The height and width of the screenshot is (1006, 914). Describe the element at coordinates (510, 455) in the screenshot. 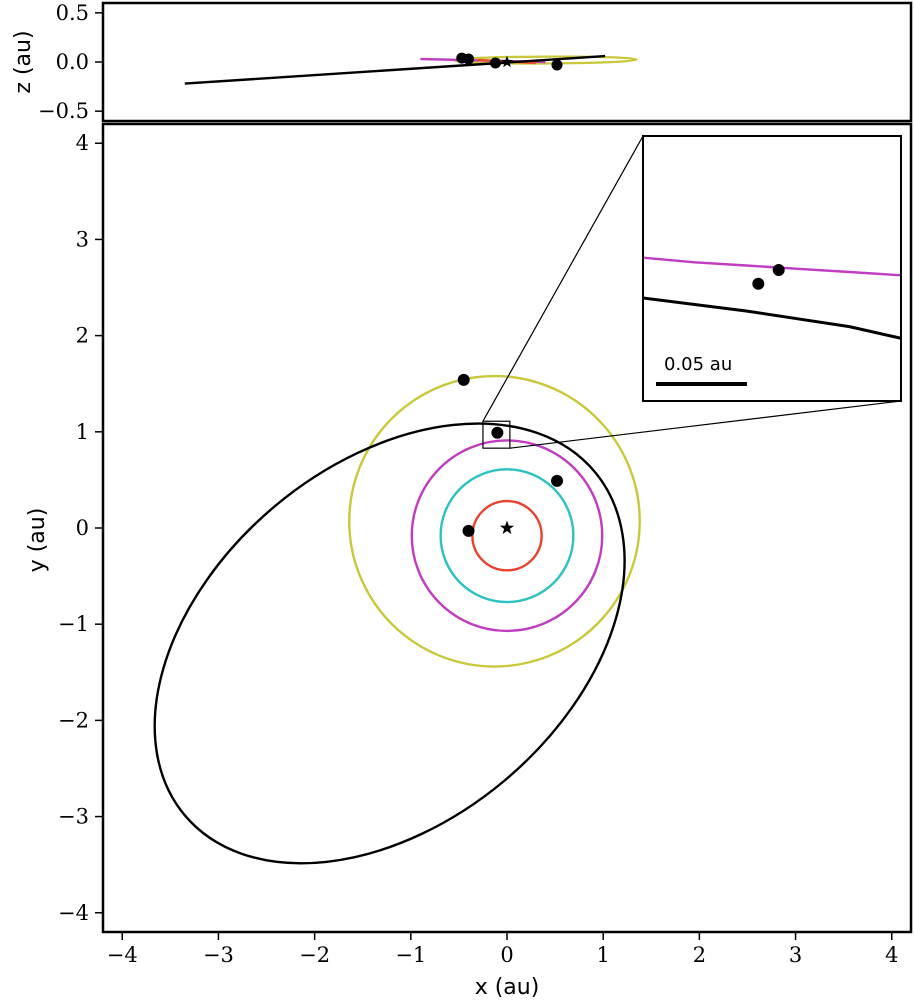

I see `xy-planet-markers` at that location.